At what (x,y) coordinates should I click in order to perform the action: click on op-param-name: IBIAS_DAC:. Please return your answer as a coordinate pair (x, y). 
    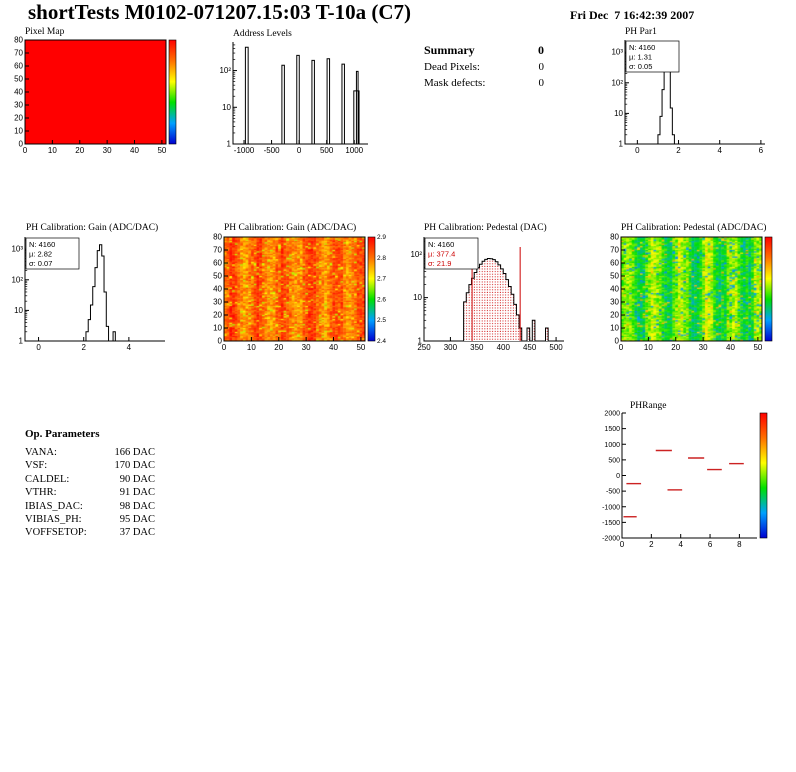
    Looking at the image, I should click on (54, 506).